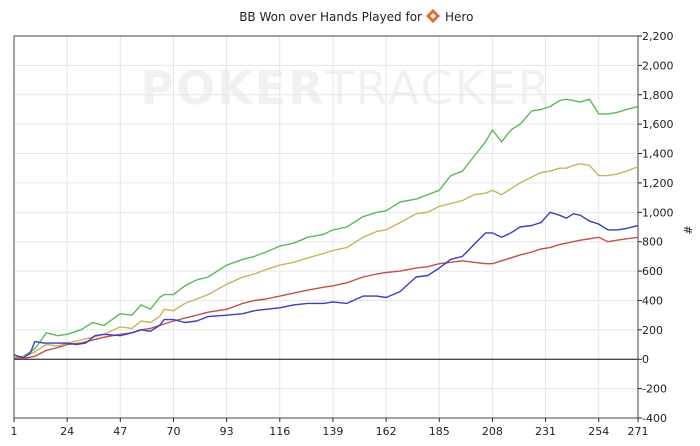 The image size is (700, 446). What do you see at coordinates (652, 330) in the screenshot?
I see `y-tick-label: 200` at bounding box center [652, 330].